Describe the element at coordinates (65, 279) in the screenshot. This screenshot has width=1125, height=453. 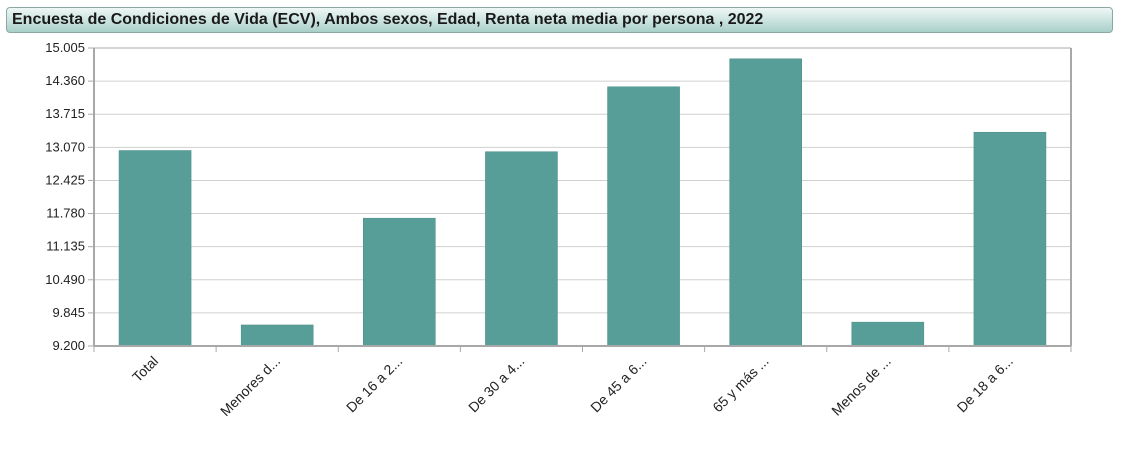
I see `y-tick-label: 10.490` at that location.